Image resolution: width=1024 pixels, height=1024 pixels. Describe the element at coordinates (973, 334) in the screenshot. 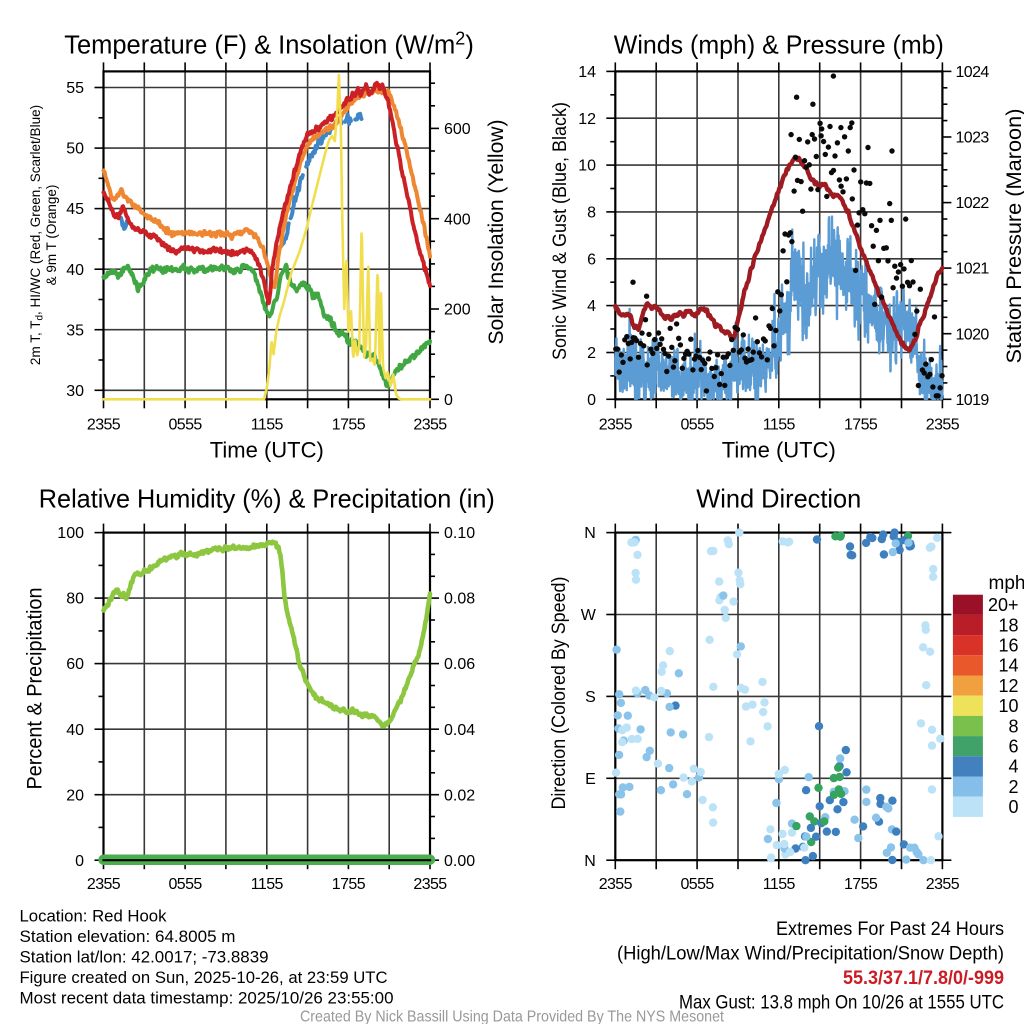

I see `svg-text: 1020` at that location.